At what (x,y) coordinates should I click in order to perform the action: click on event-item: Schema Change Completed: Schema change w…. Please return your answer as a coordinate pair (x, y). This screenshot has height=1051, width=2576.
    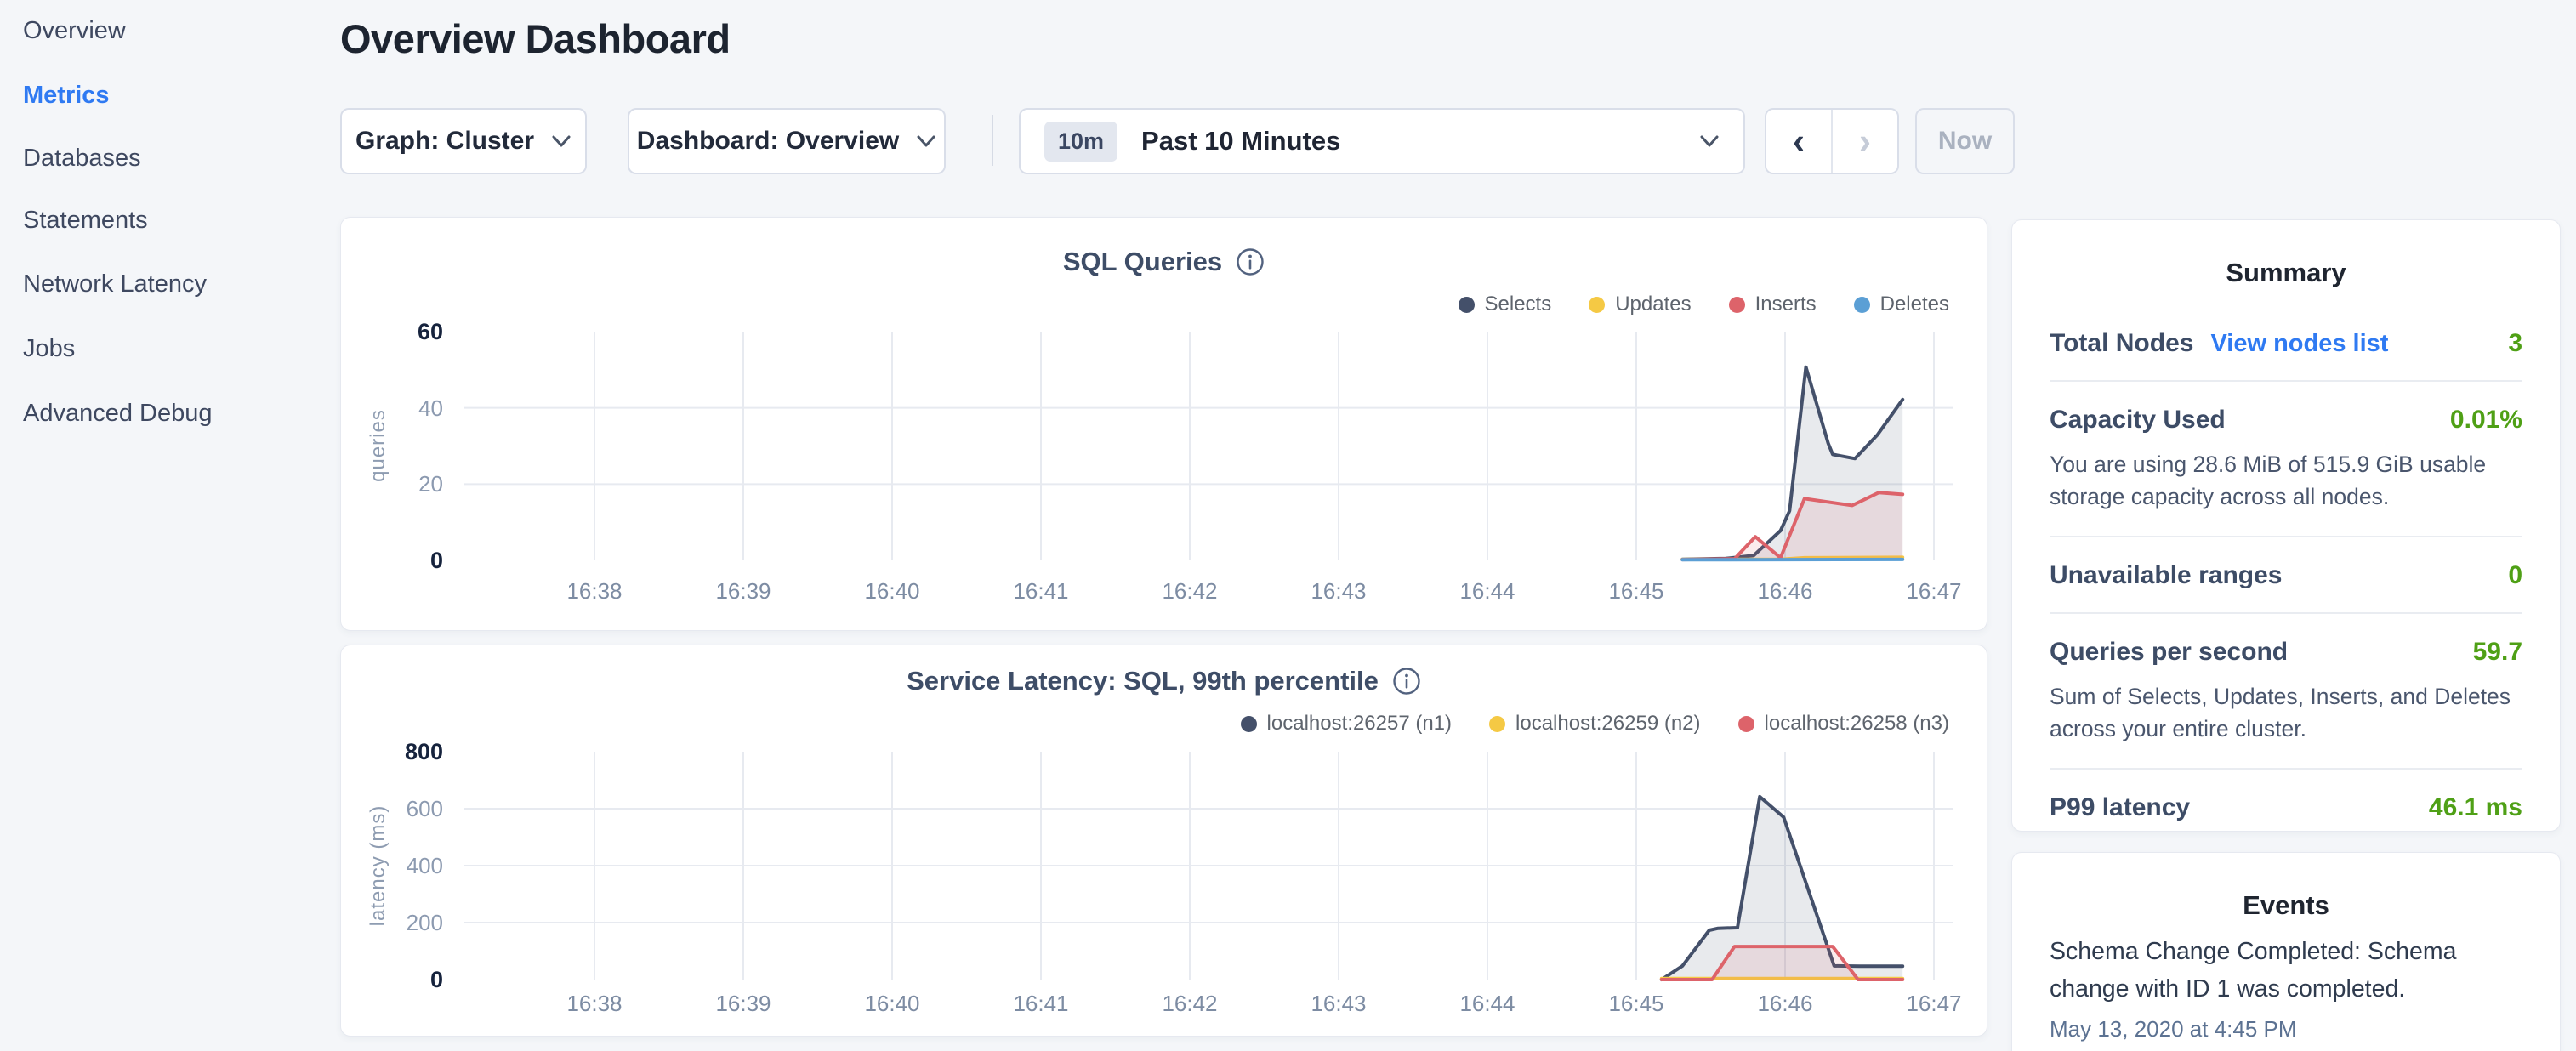
    Looking at the image, I should click on (2286, 987).